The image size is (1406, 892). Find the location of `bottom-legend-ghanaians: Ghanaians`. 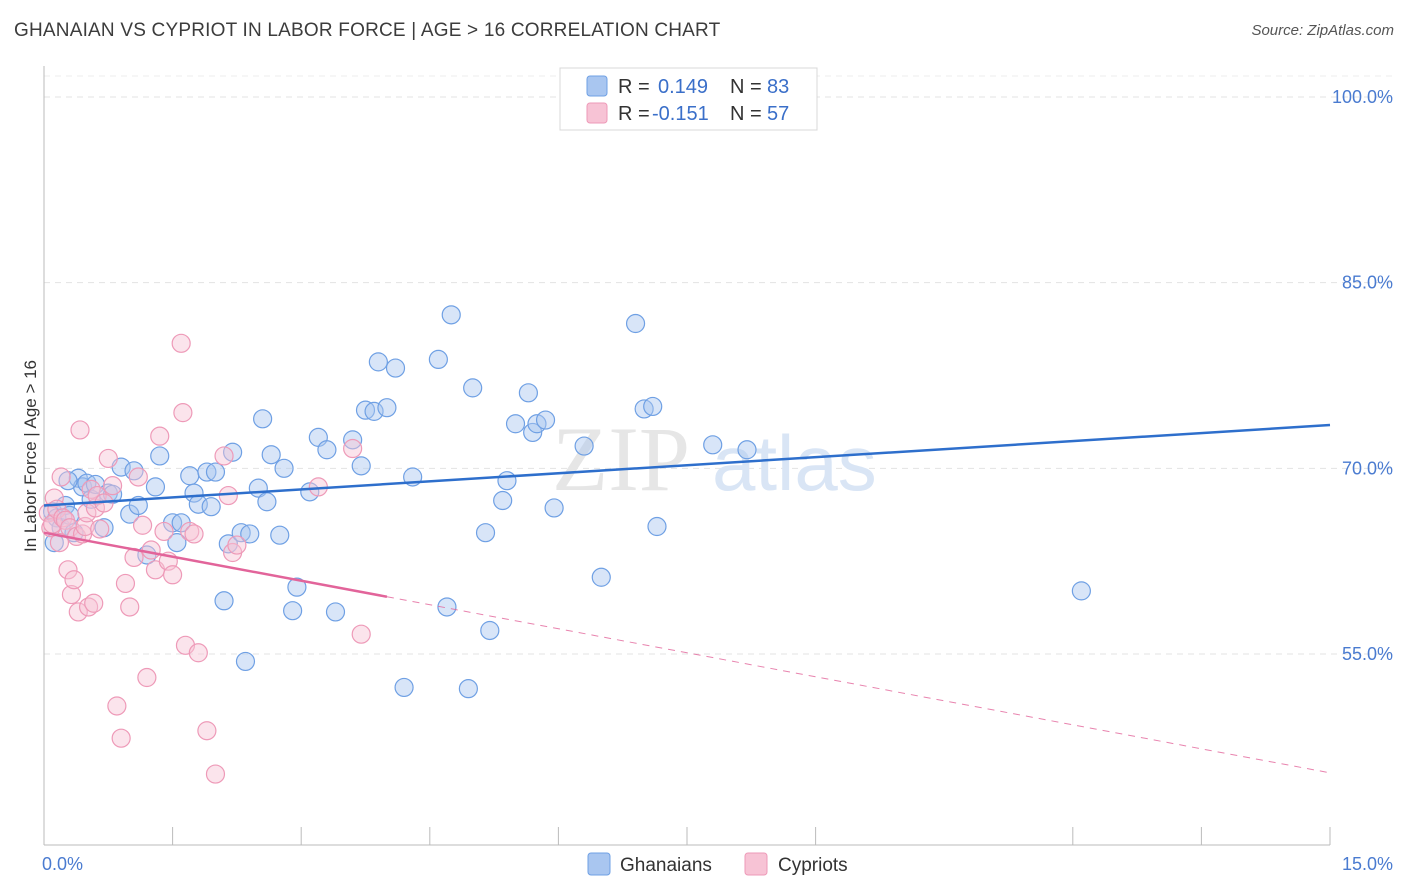

bottom-legend-ghanaians: Ghanaians is located at coordinates (666, 865).